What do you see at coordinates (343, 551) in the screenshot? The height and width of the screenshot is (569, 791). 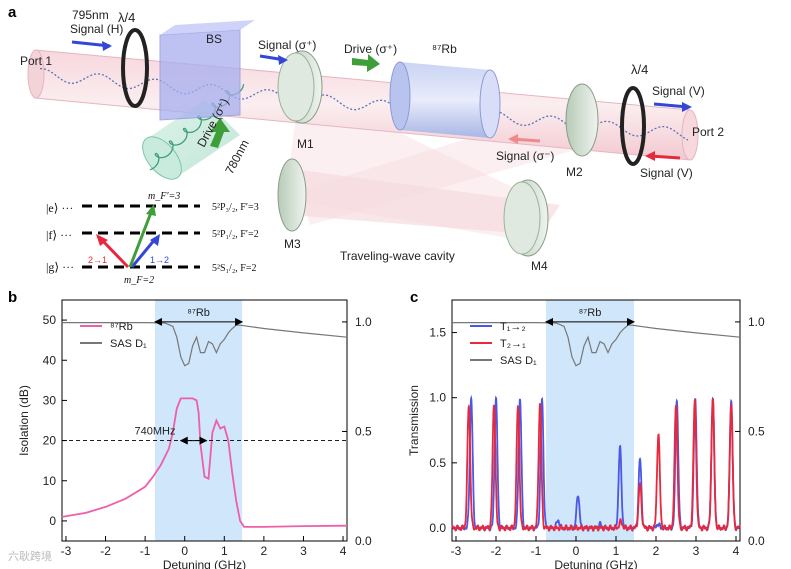 I see `x-tick-label: 4` at bounding box center [343, 551].